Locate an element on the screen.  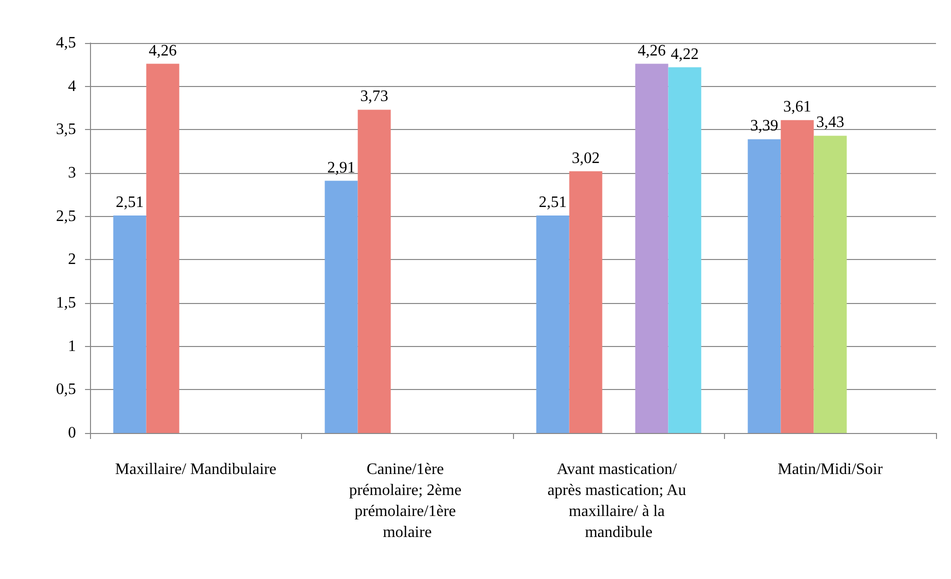
data-label: 2,91 is located at coordinates (341, 167).